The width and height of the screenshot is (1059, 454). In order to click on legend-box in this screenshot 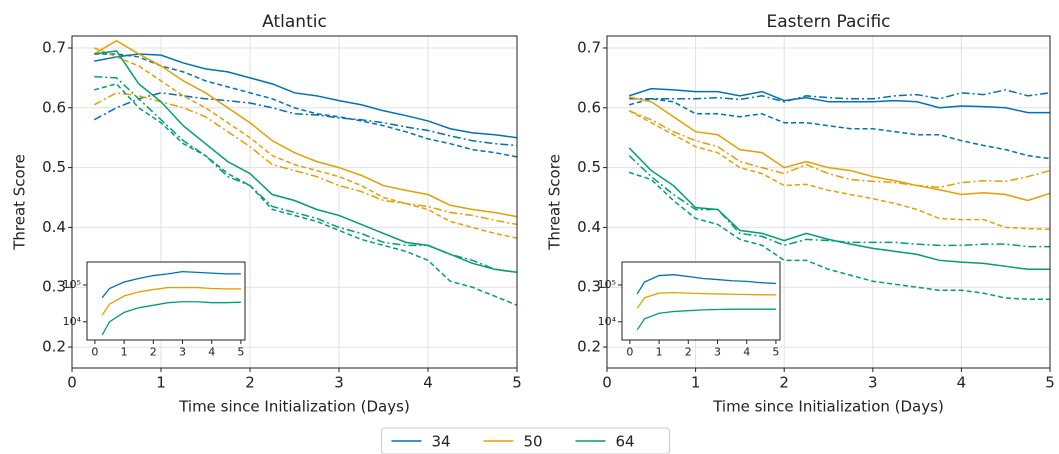, I will do `click(525, 440)`.